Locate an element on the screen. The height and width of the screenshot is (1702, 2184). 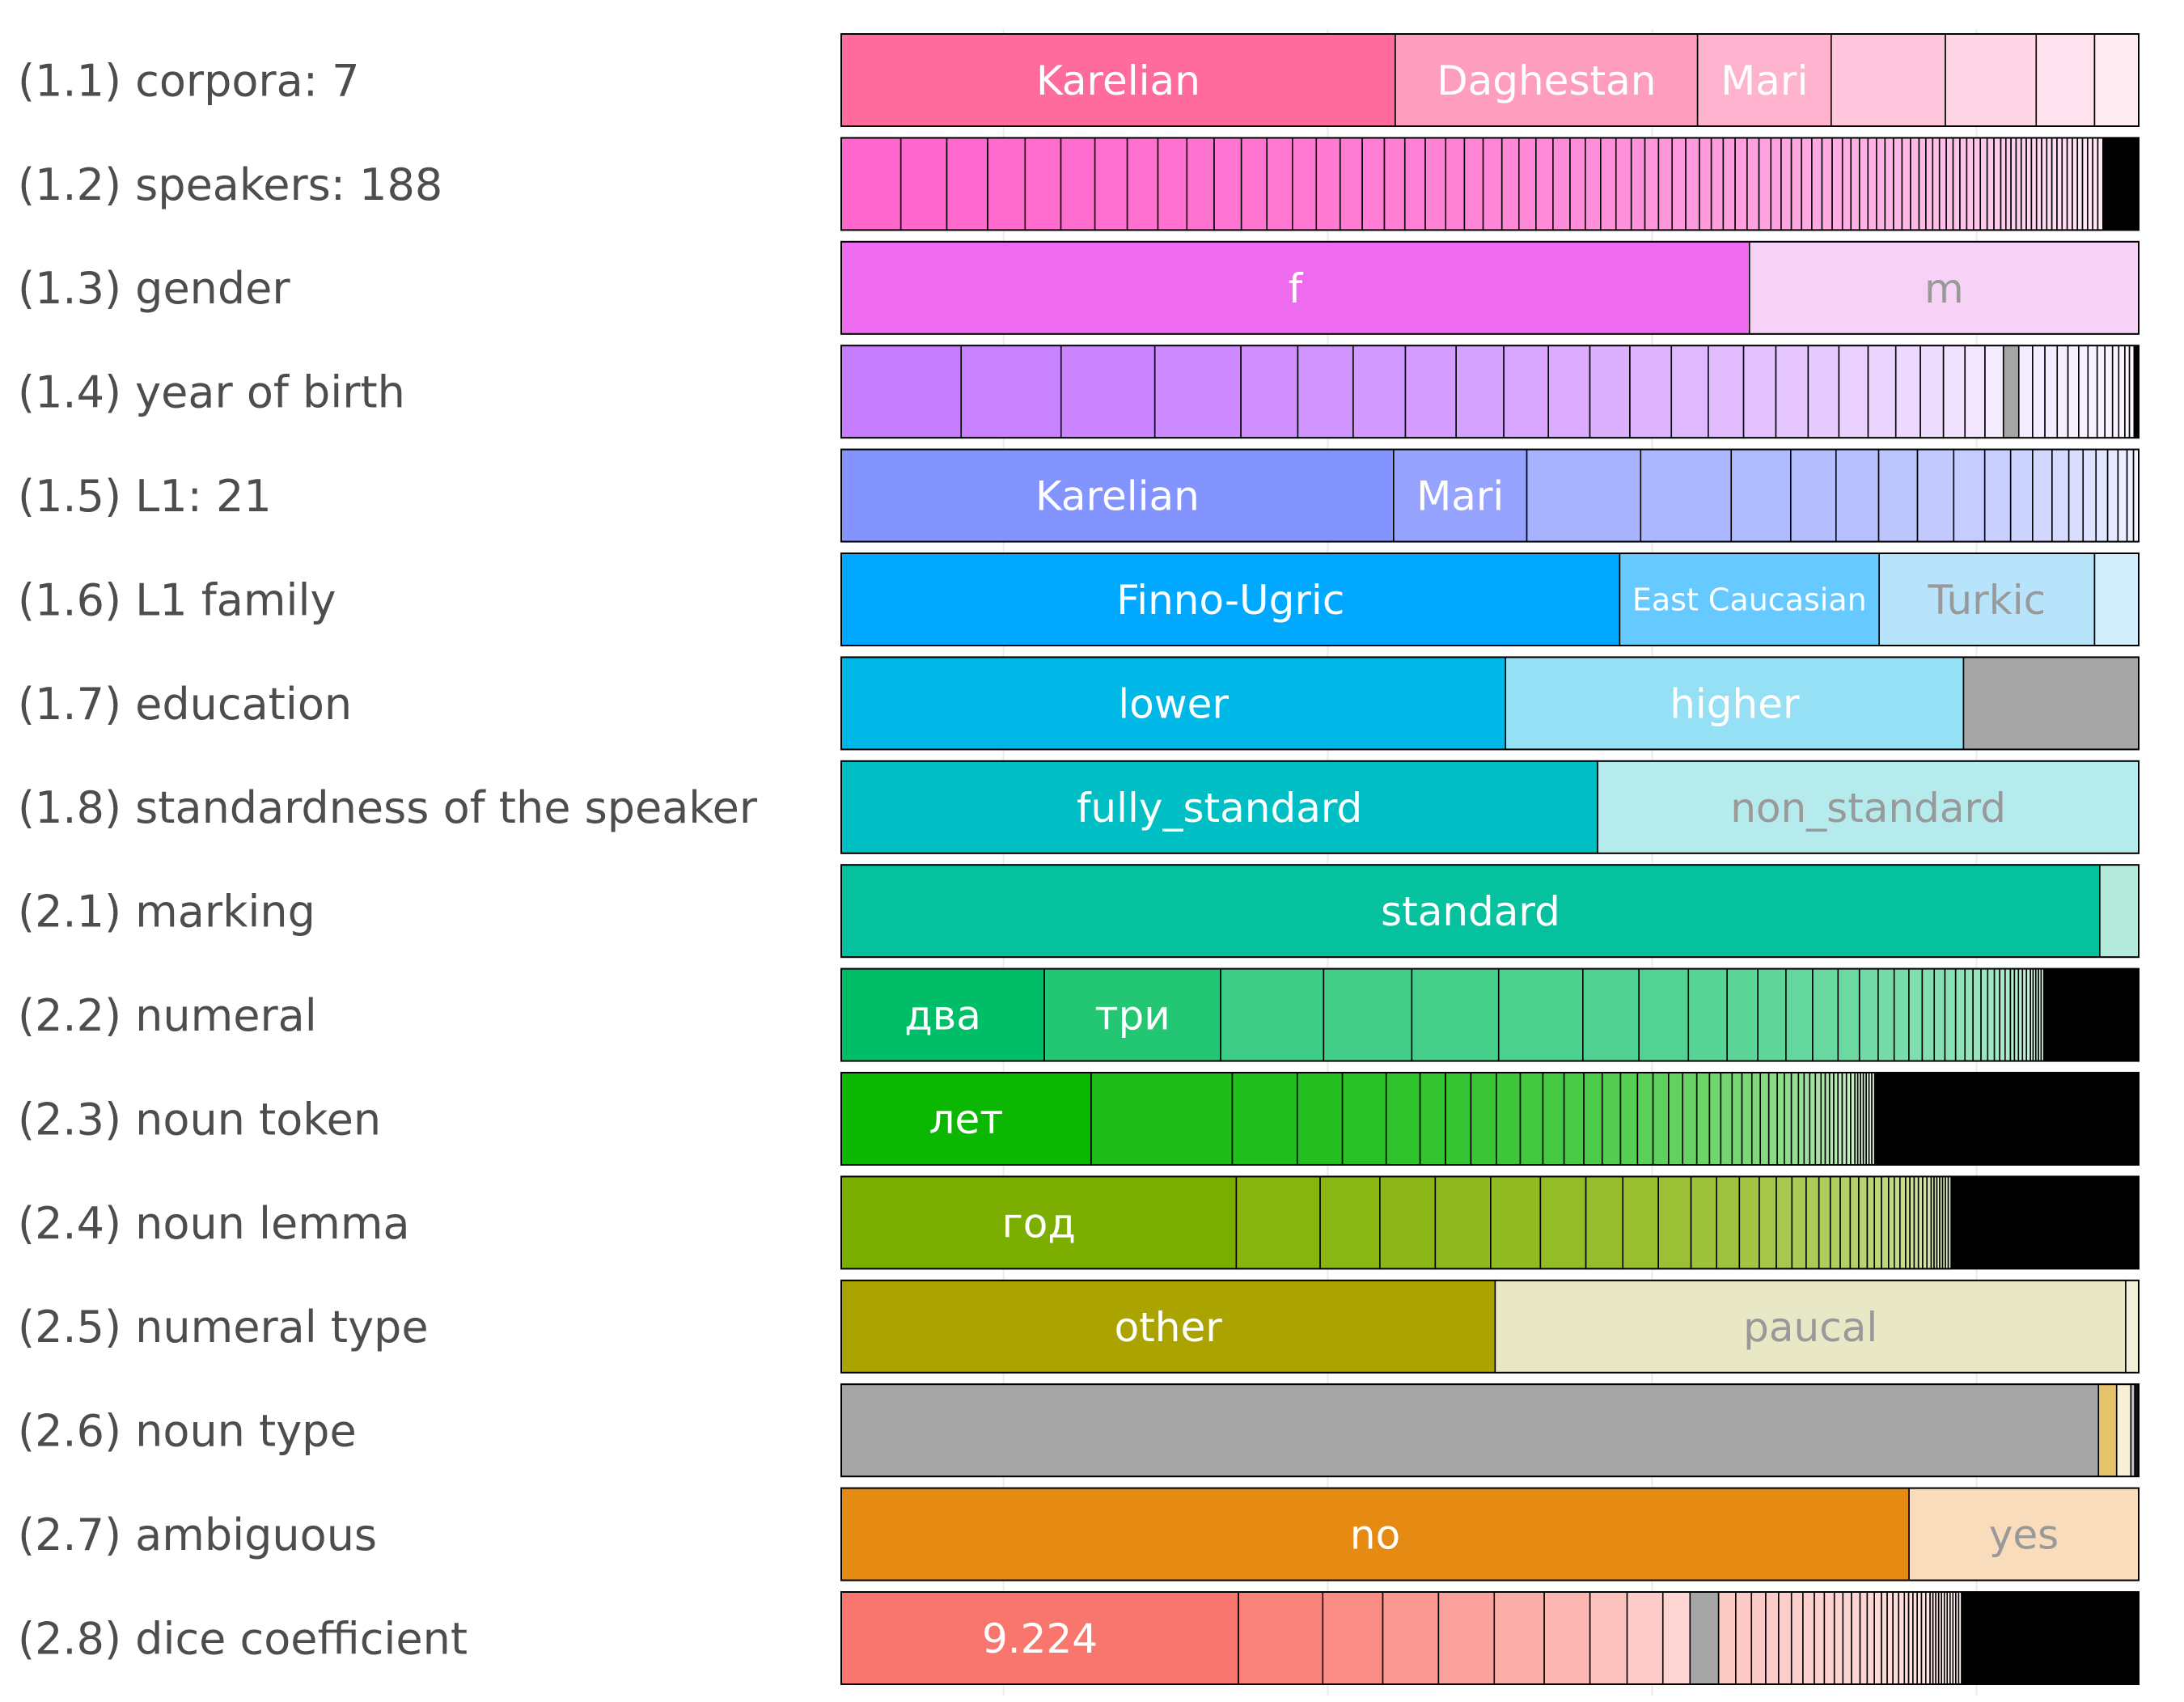
segment-label: other is located at coordinates (1169, 1327).